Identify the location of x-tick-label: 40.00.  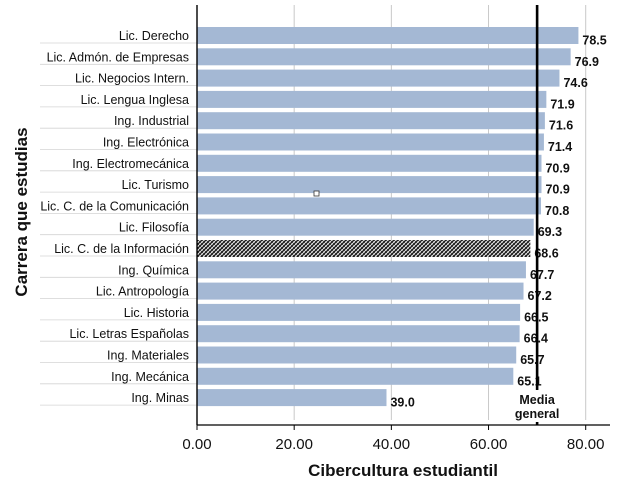
(392, 444).